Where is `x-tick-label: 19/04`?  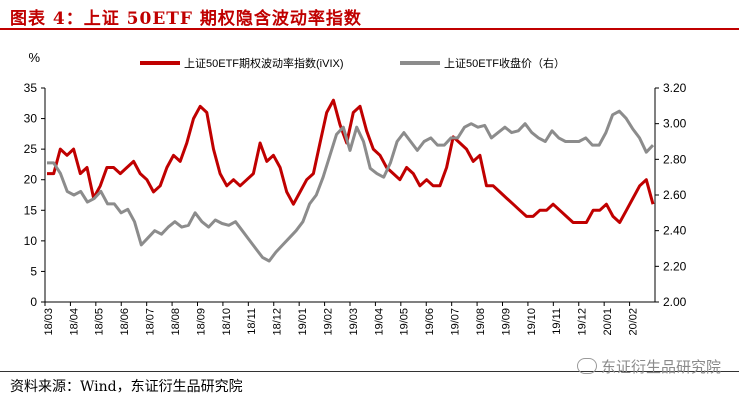 x-tick-label: 19/04 is located at coordinates (379, 322).